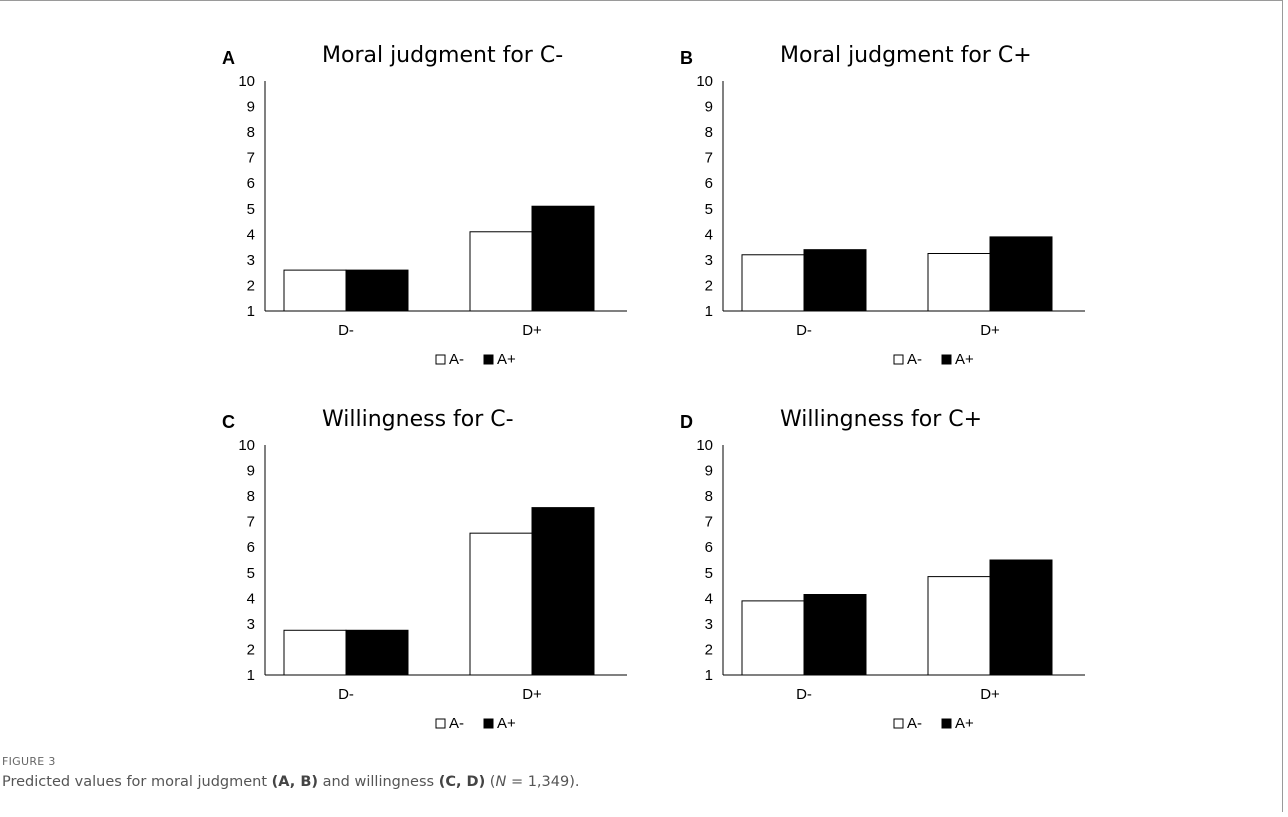  I want to click on panel-letter: C, so click(228, 422).